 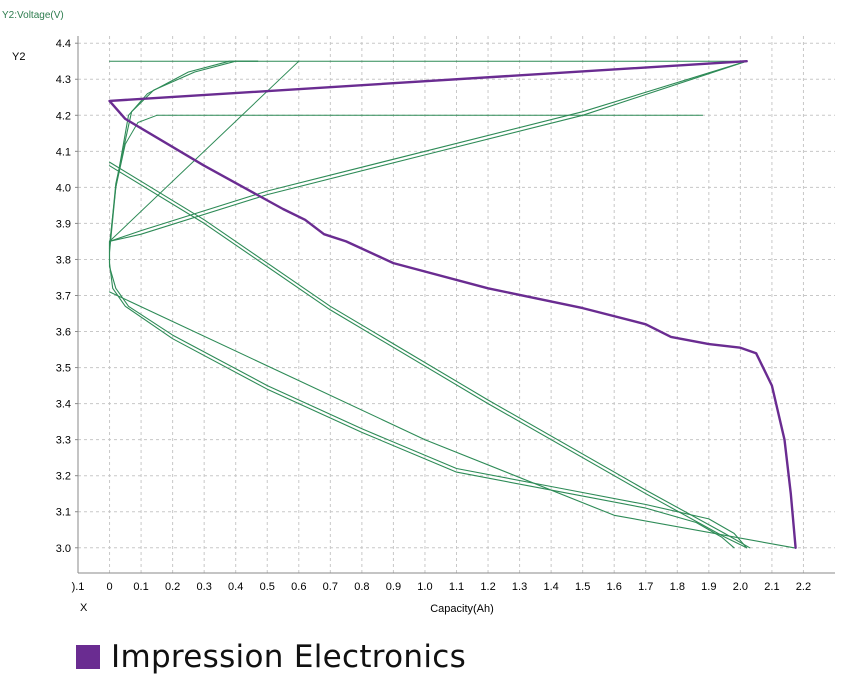 What do you see at coordinates (740, 587) in the screenshot?
I see `x-tick-label: 2.0` at bounding box center [740, 587].